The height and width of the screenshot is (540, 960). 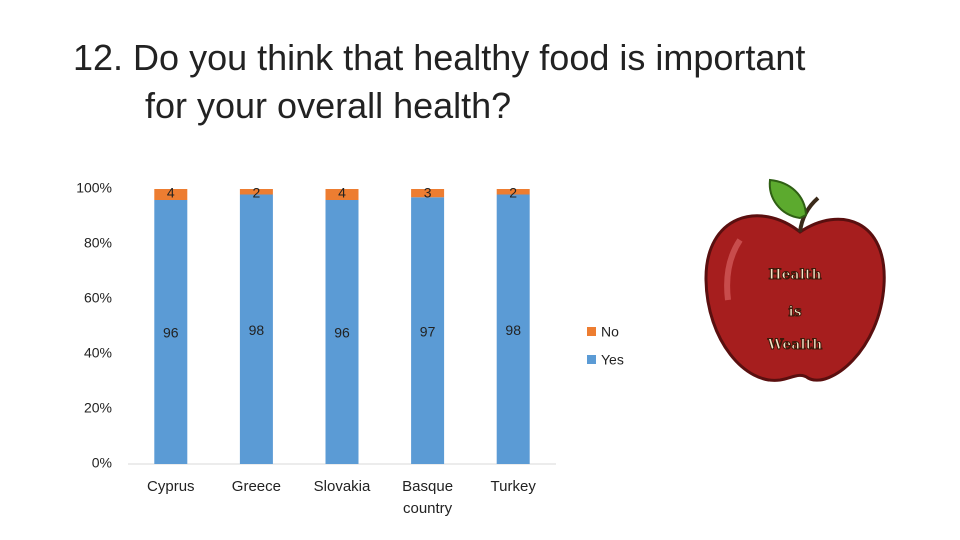 What do you see at coordinates (794, 275) in the screenshot?
I see `illustration-text: Health` at bounding box center [794, 275].